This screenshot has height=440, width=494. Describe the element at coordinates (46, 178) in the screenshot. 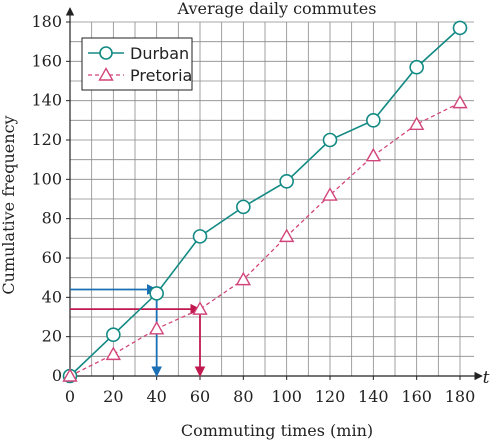

I see `y-tick-label: 100` at that location.